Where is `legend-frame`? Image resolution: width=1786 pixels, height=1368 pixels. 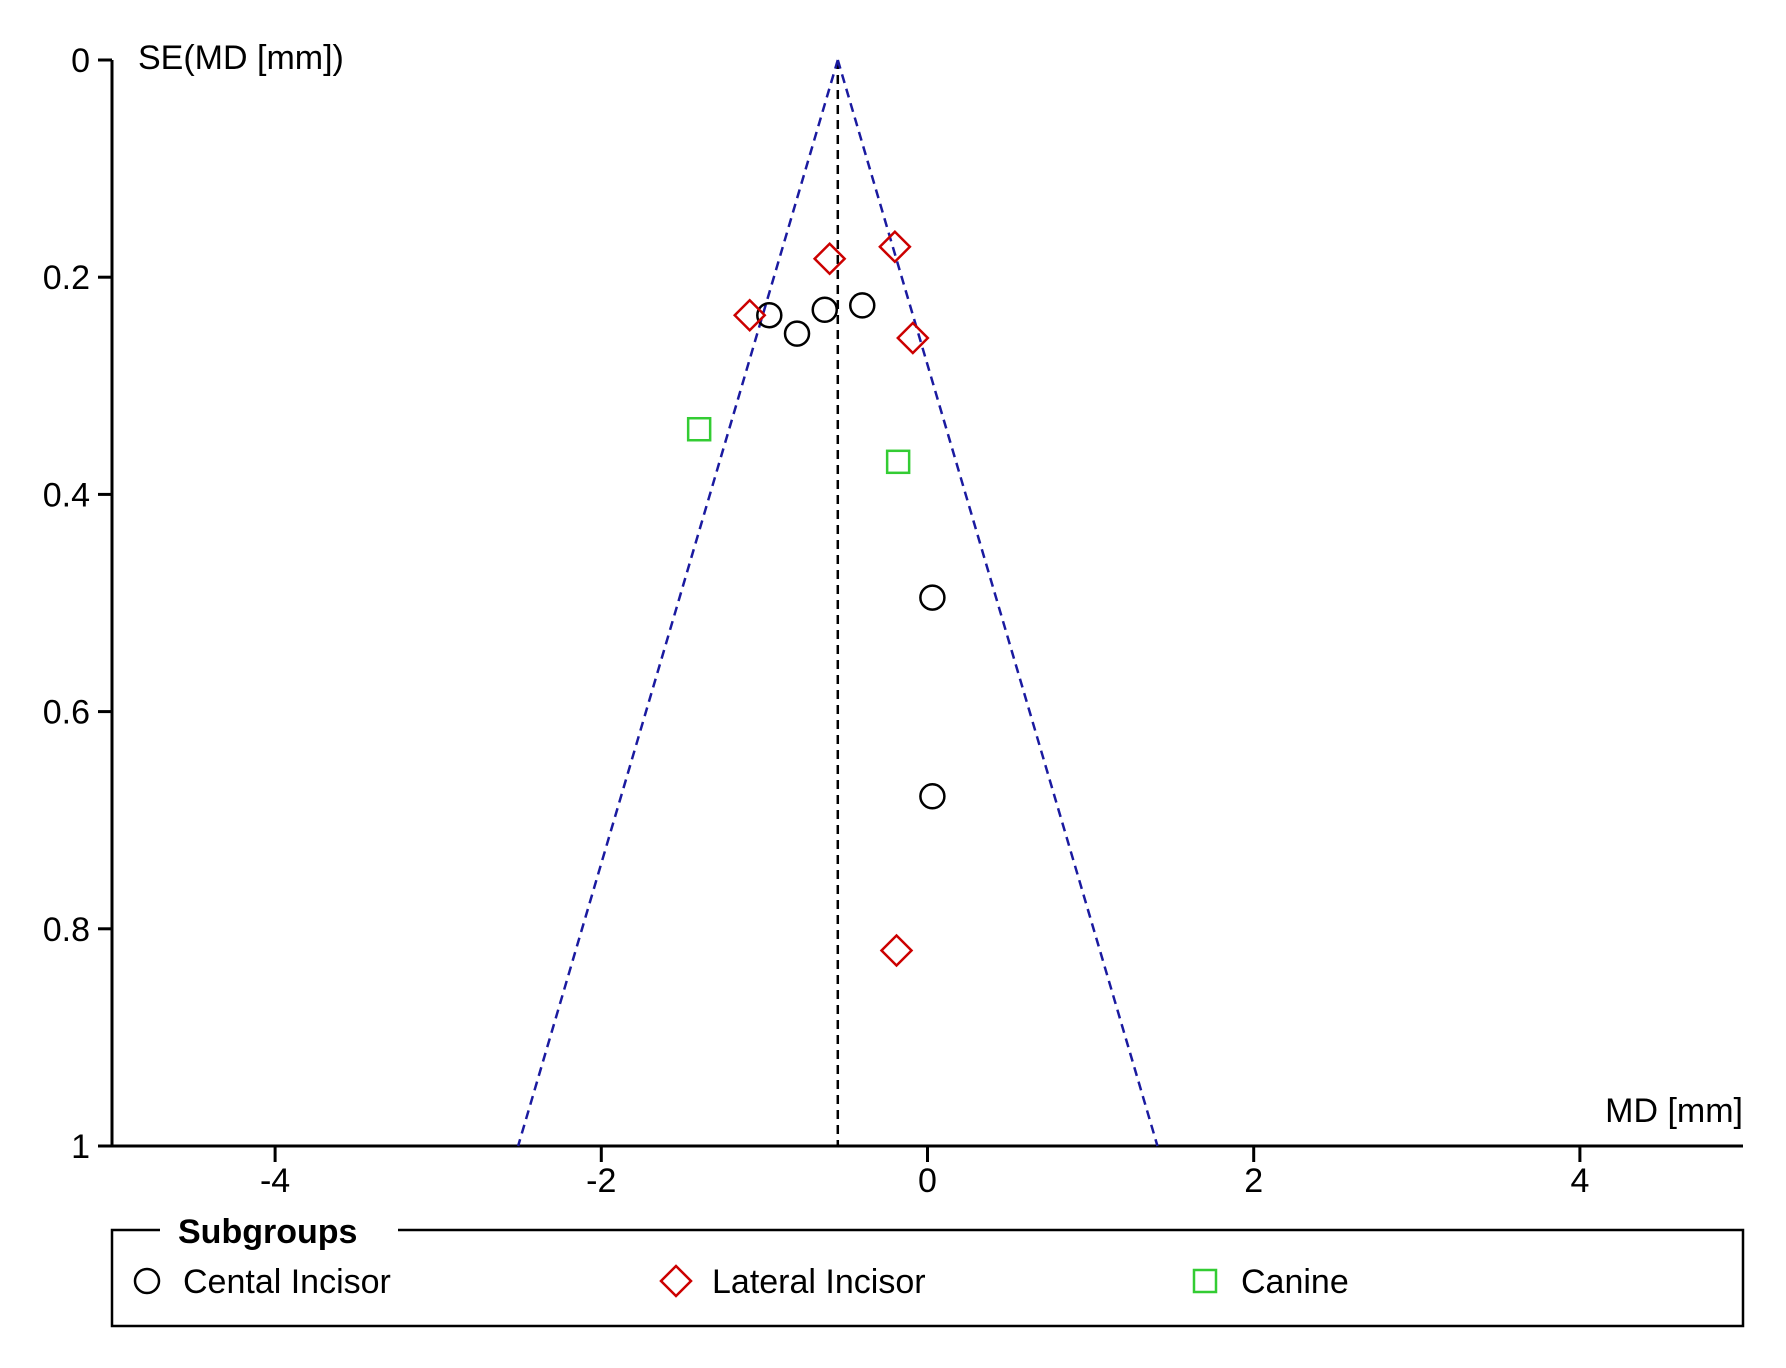
legend-frame is located at coordinates (927, 1278).